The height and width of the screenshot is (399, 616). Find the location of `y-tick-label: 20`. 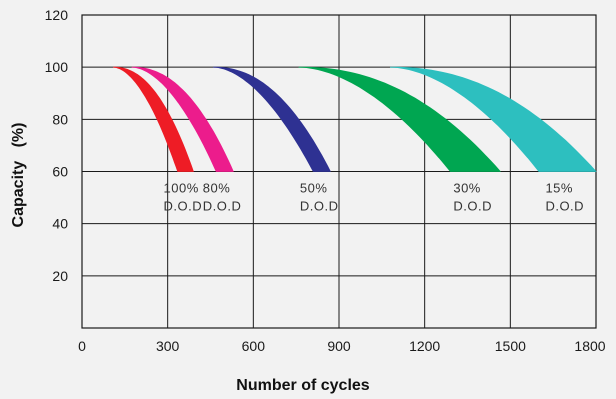

y-tick-label: 20 is located at coordinates (60, 276).